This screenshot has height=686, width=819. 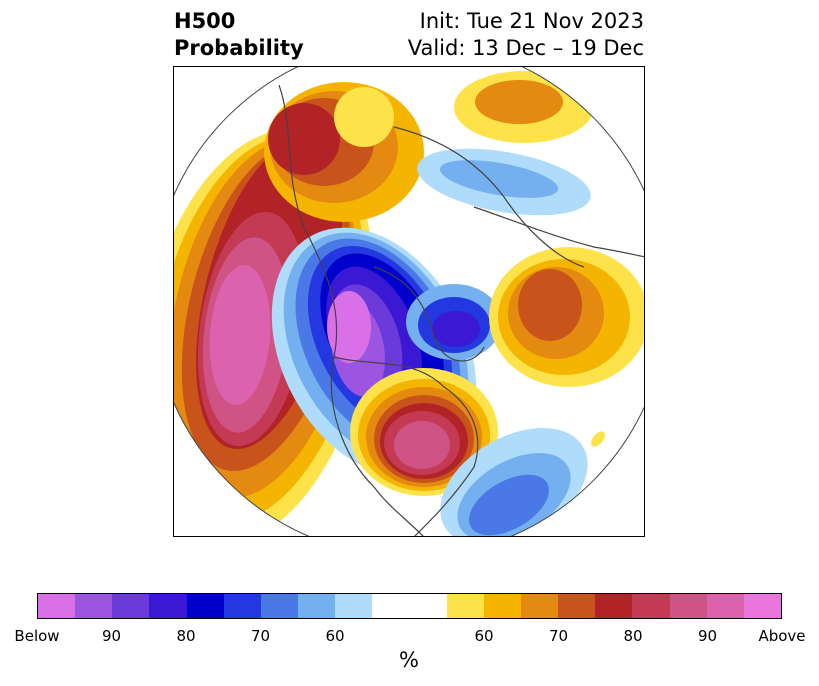 What do you see at coordinates (456, 329) in the screenshot?
I see `greenland-below-zone` at bounding box center [456, 329].